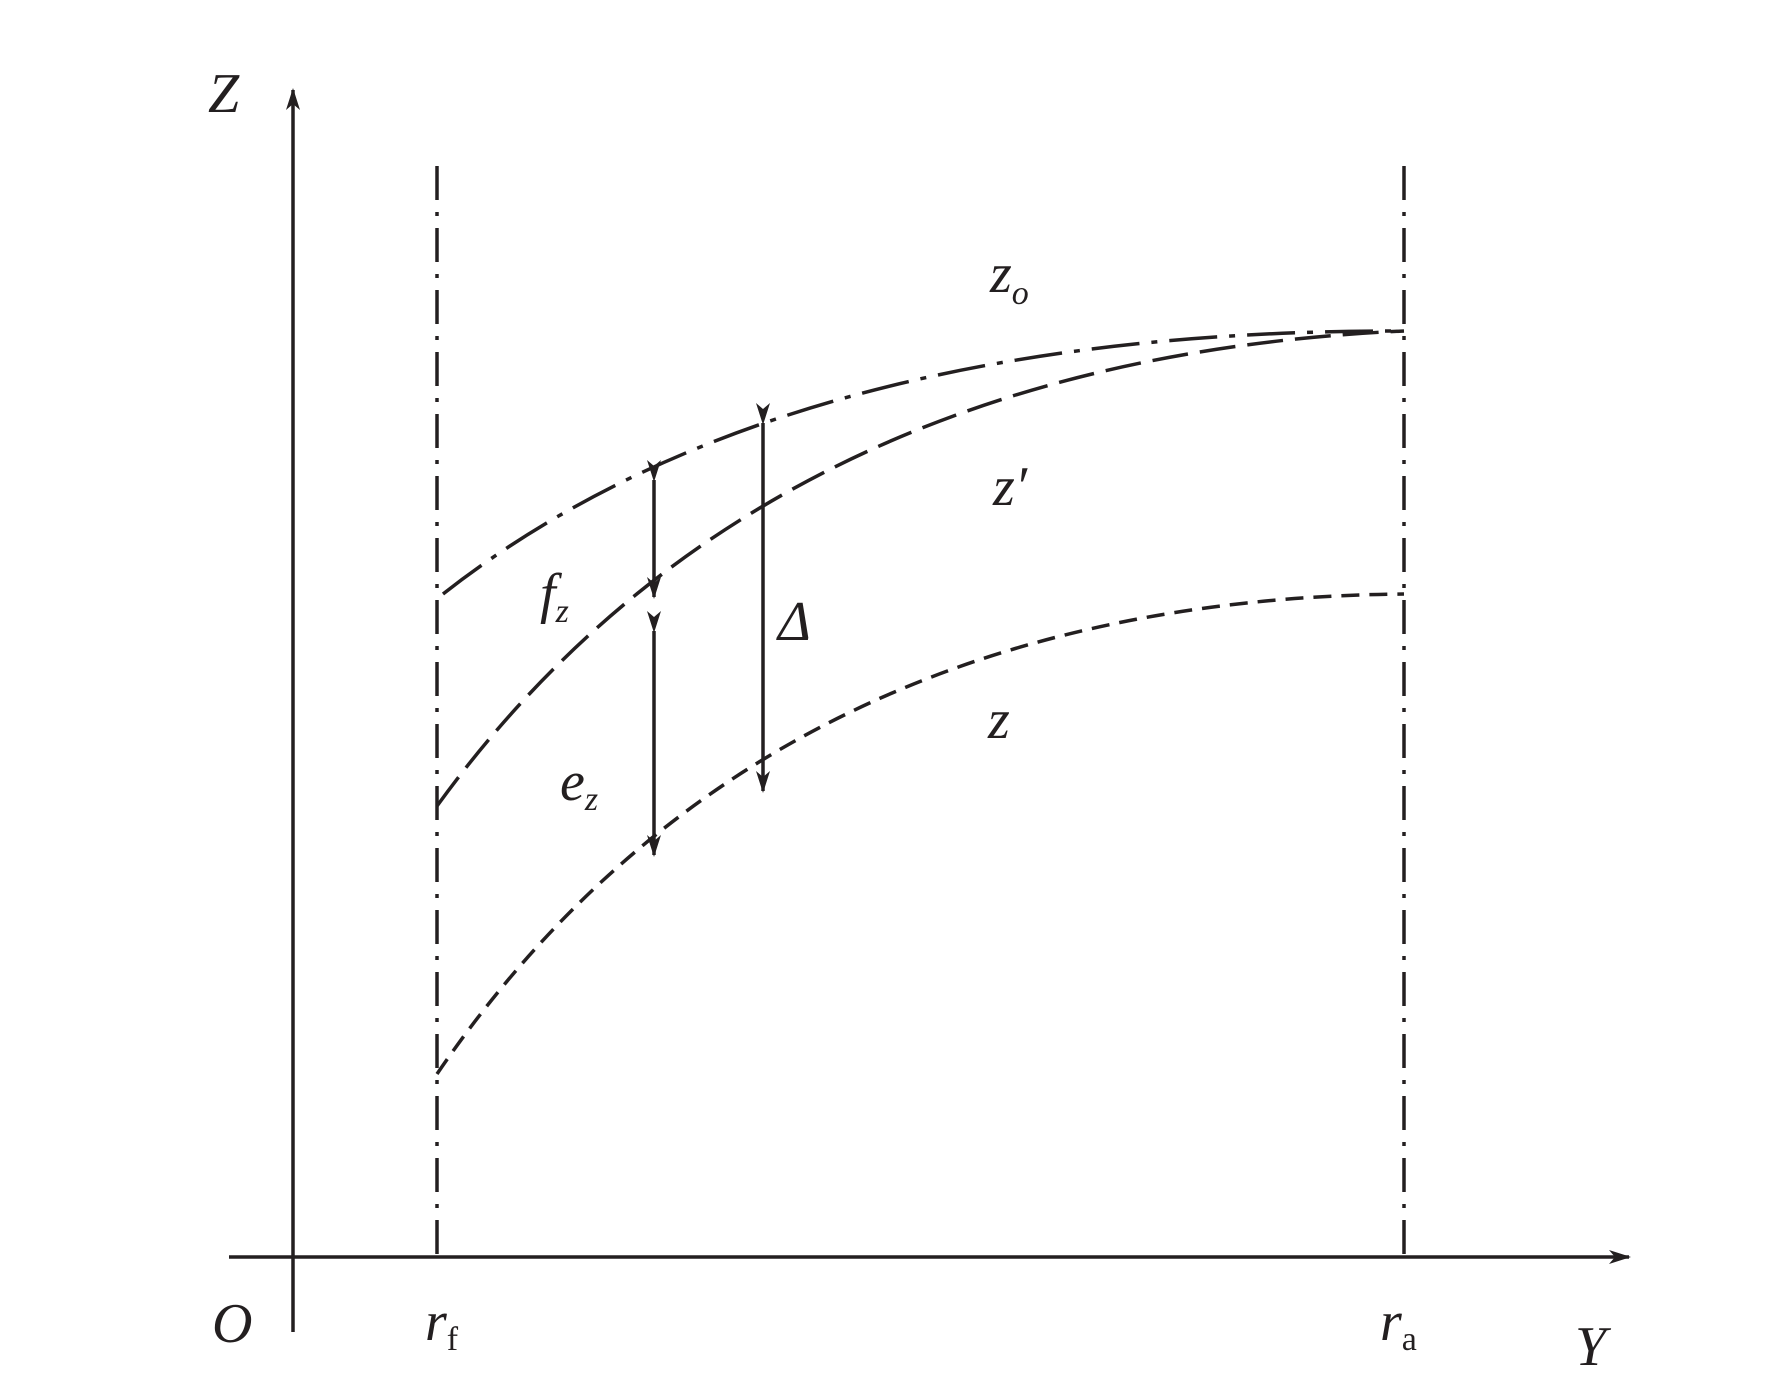 The width and height of the screenshot is (1772, 1389). What do you see at coordinates (224, 94) in the screenshot?
I see `z-axis-label: Z` at bounding box center [224, 94].